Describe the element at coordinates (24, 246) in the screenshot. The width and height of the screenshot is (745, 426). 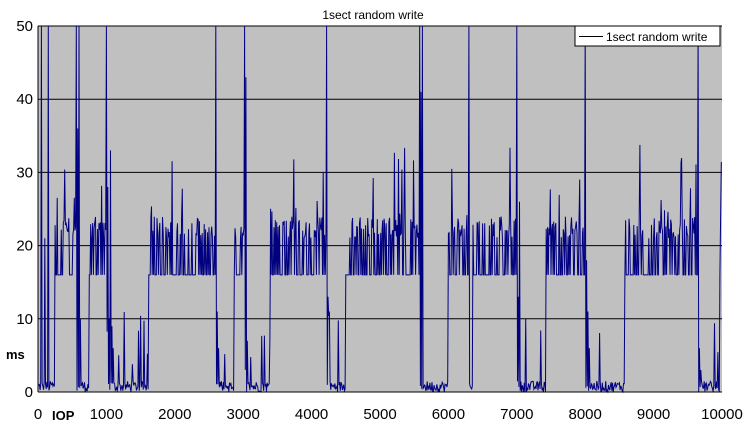
I see `y-tick-label: 20` at that location.